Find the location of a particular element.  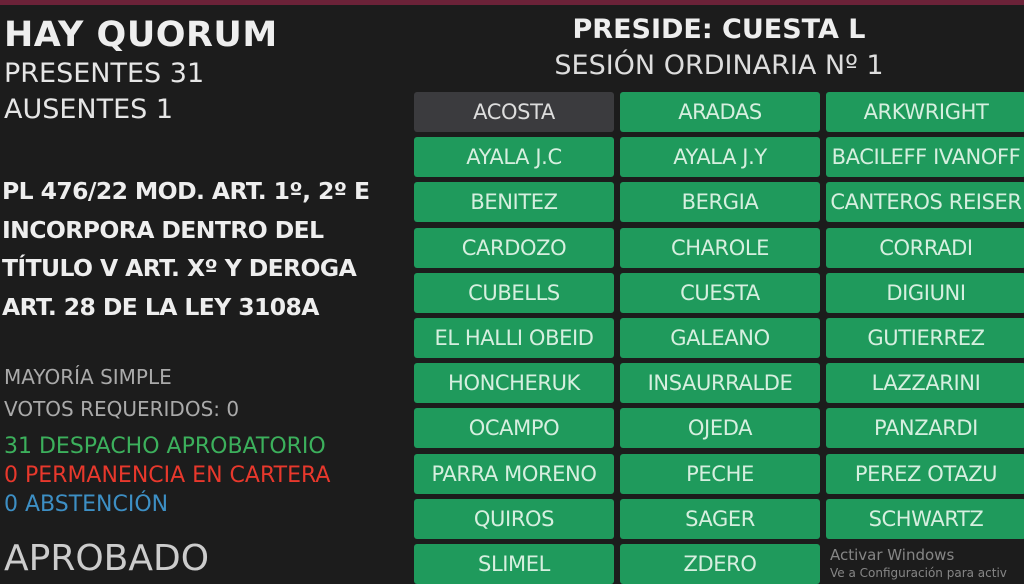

member-tile: LAZZARINI is located at coordinates (925, 383).